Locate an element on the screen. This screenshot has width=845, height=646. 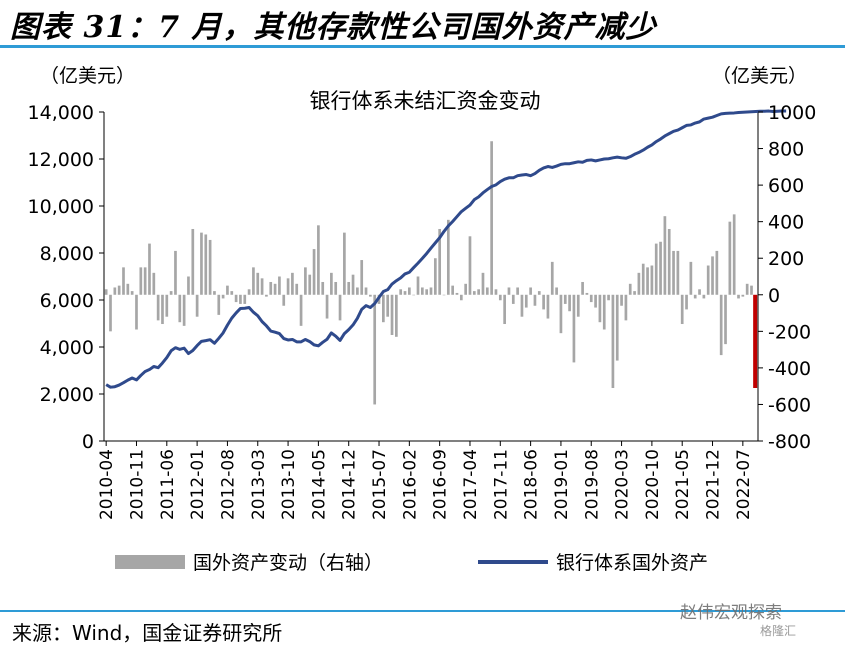
x-tick-label: 2017-11 is located at coordinates (501, 484).